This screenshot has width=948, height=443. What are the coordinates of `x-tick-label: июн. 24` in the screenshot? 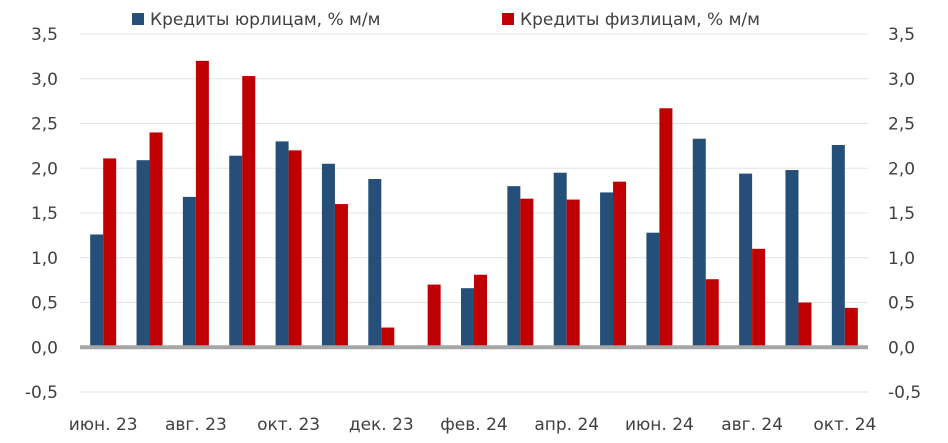 It's located at (659, 425).